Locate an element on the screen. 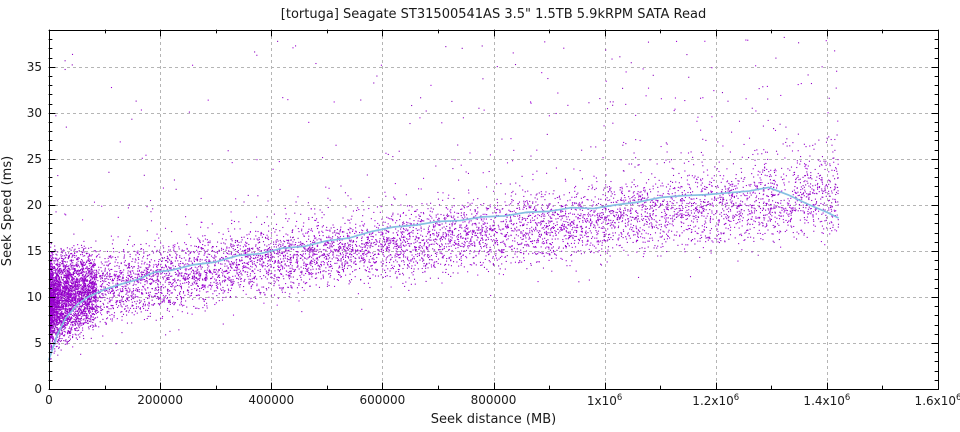 The width and height of the screenshot is (960, 432). x-tick-label: 1.2x106 is located at coordinates (716, 400).